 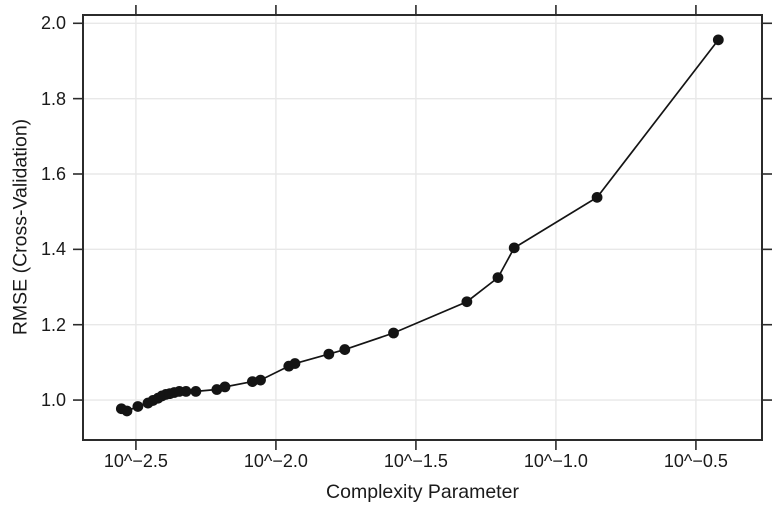 I want to click on x-tick-label: 10^−0.5, so click(x=695, y=461).